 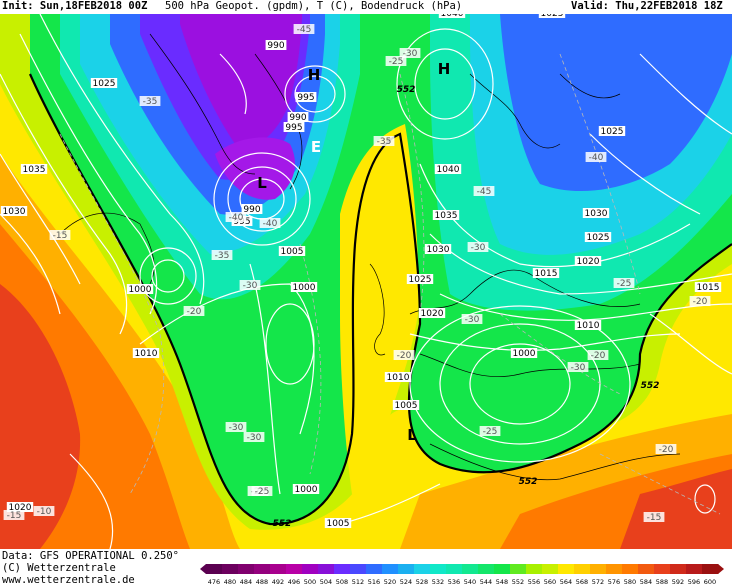 I want to click on init-time: Init: Sun,18FEB2018 00Z, so click(x=75, y=6).